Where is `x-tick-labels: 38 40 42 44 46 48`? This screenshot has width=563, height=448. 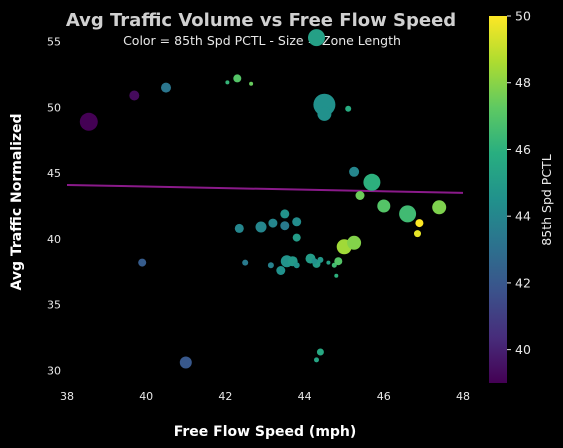 x-tick-labels: 38 40 42 44 46 48 is located at coordinates (265, 396).